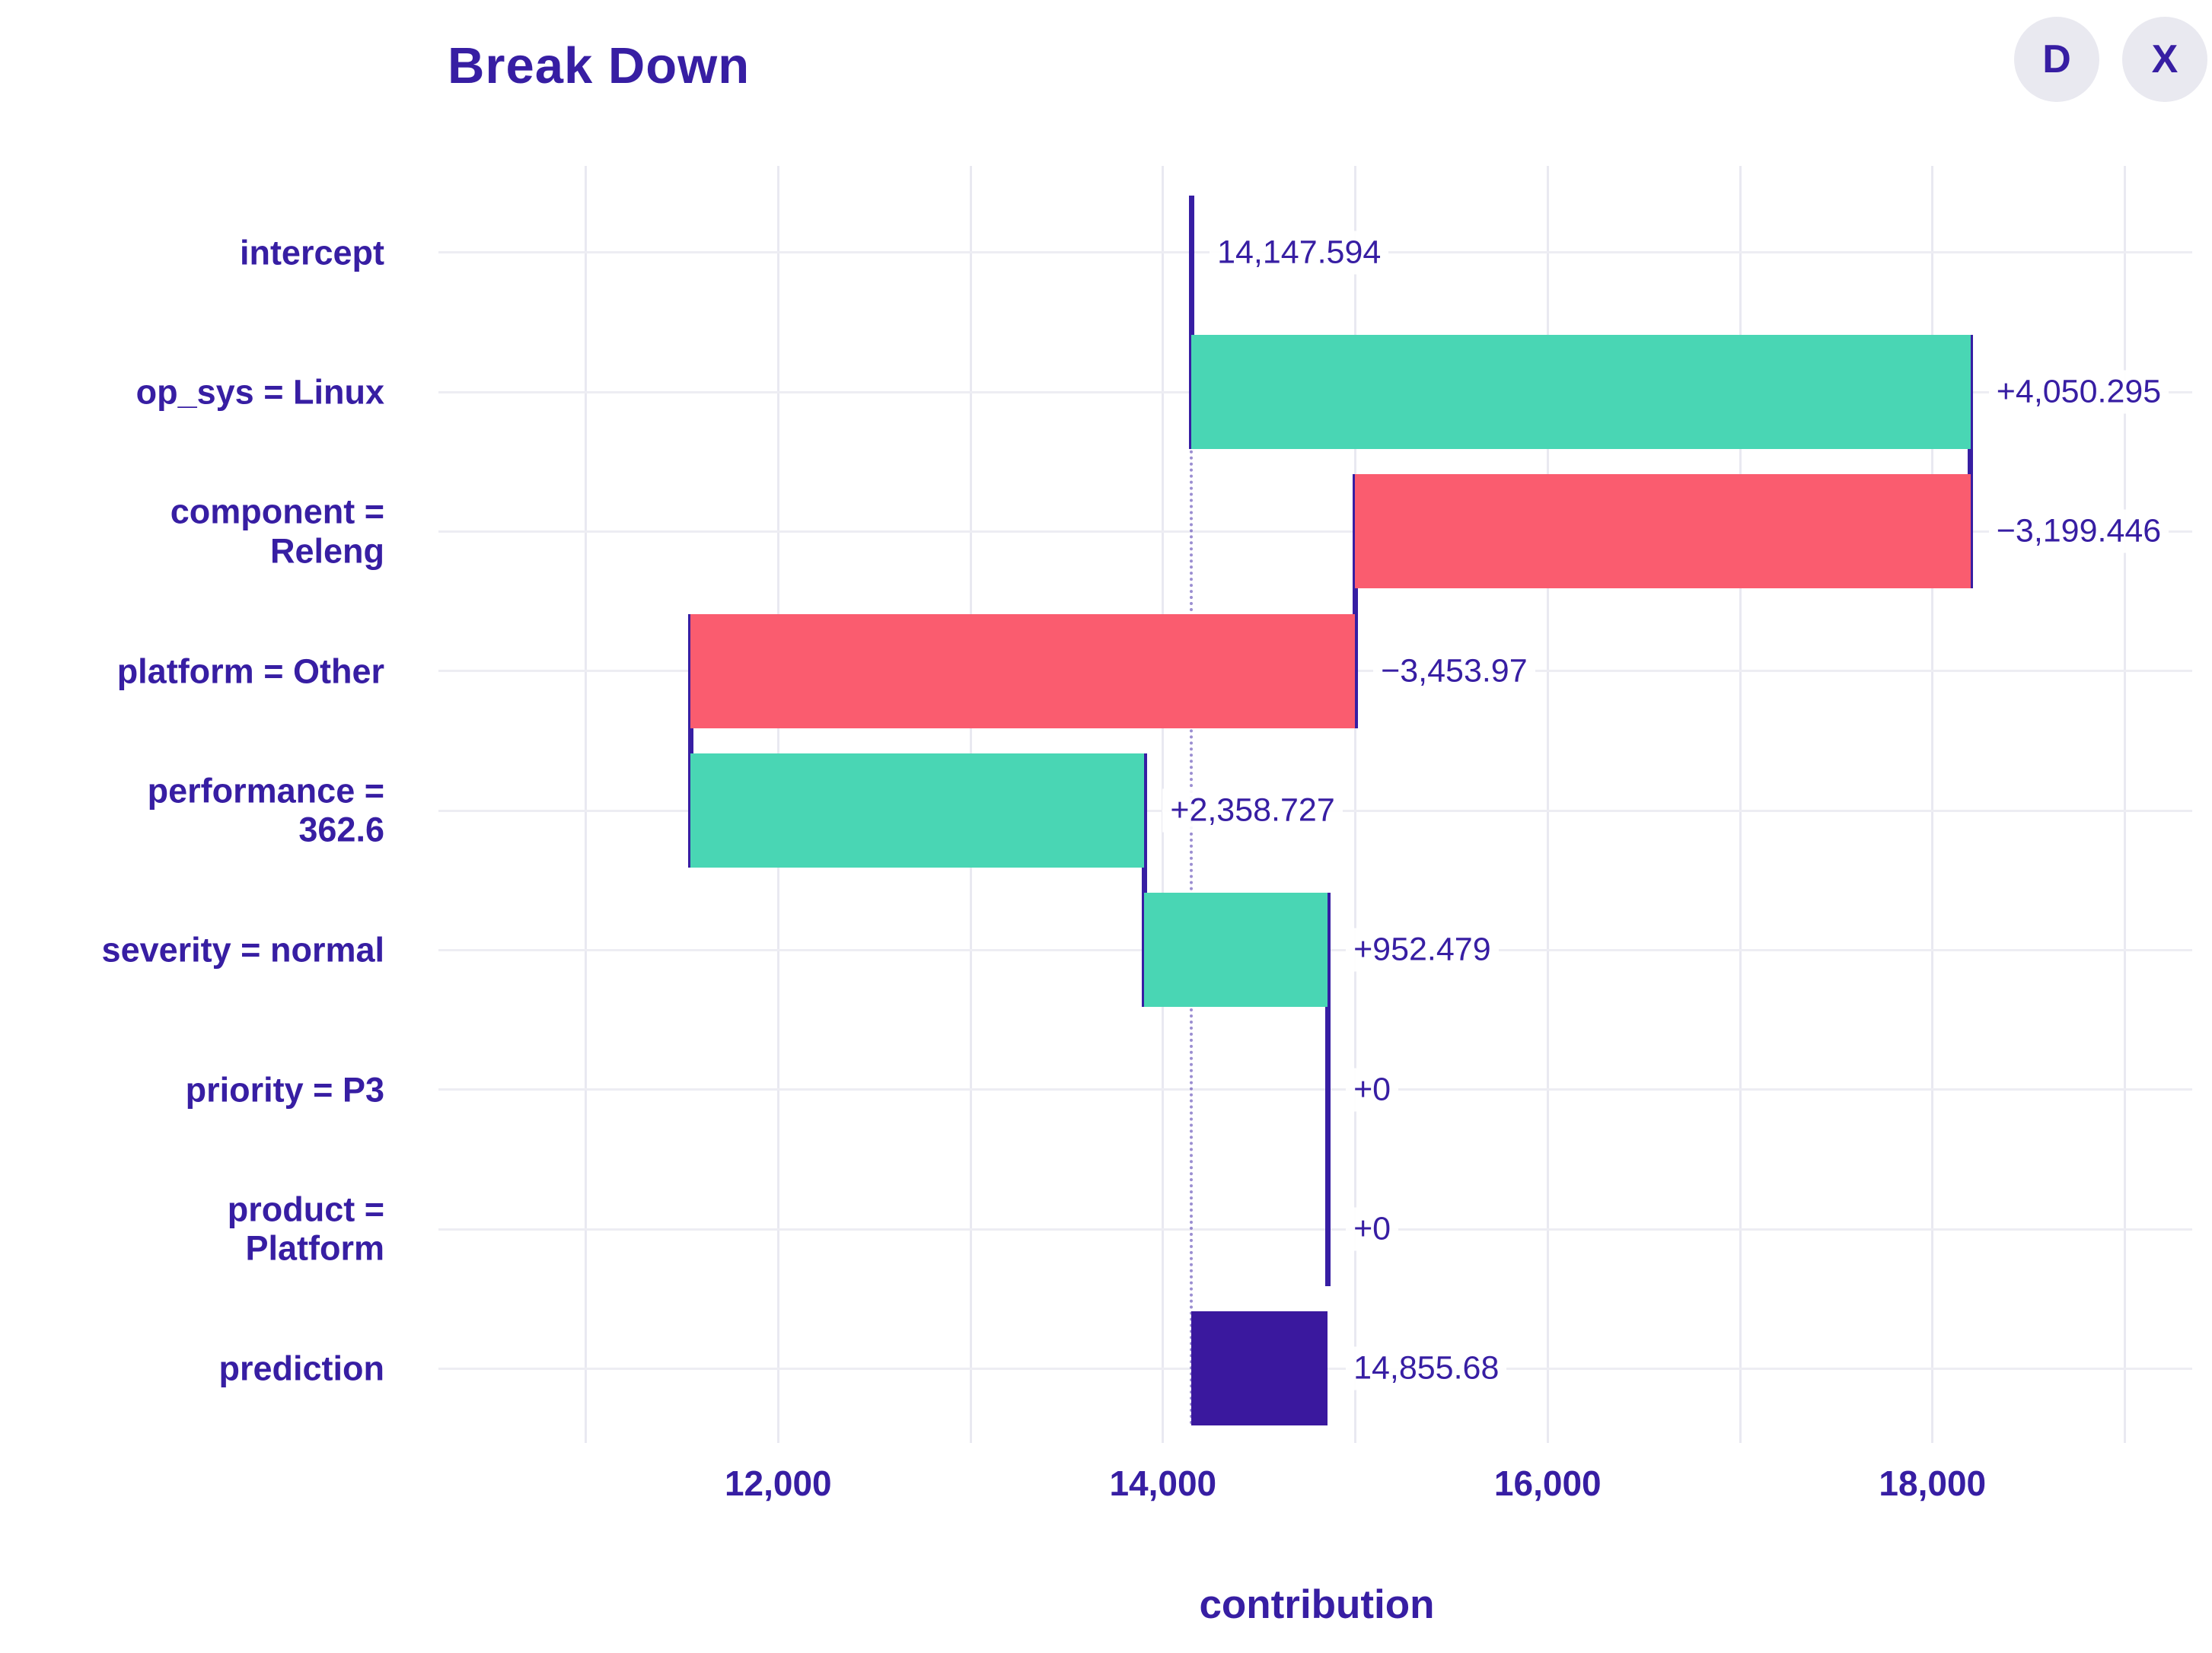 The height and width of the screenshot is (1653, 2212). I want to click on y-axis-label: performance = 362.6, so click(265, 810).